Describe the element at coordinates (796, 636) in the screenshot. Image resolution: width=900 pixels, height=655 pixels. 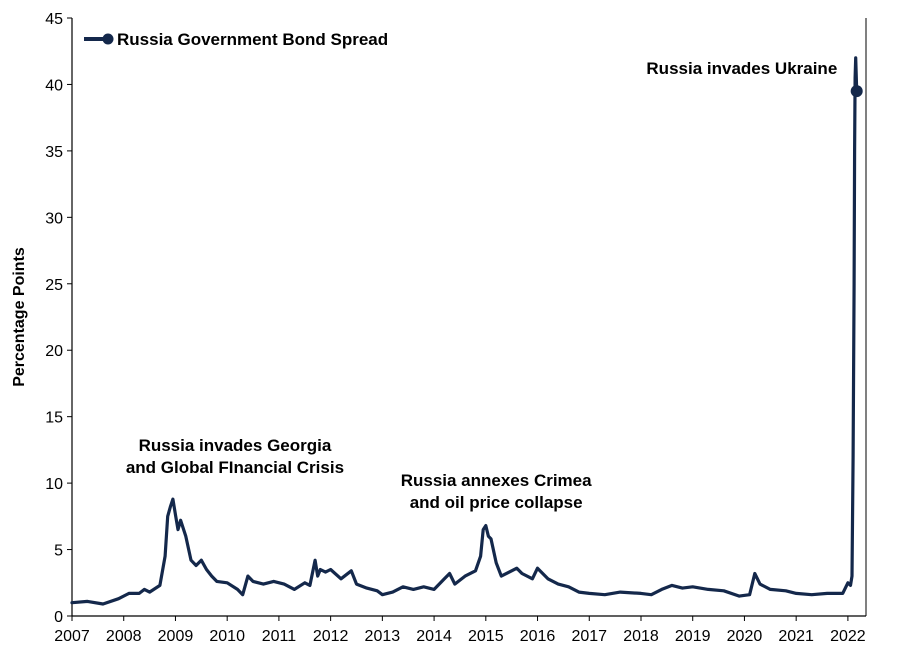
I see `x-tick-label: 2021` at that location.